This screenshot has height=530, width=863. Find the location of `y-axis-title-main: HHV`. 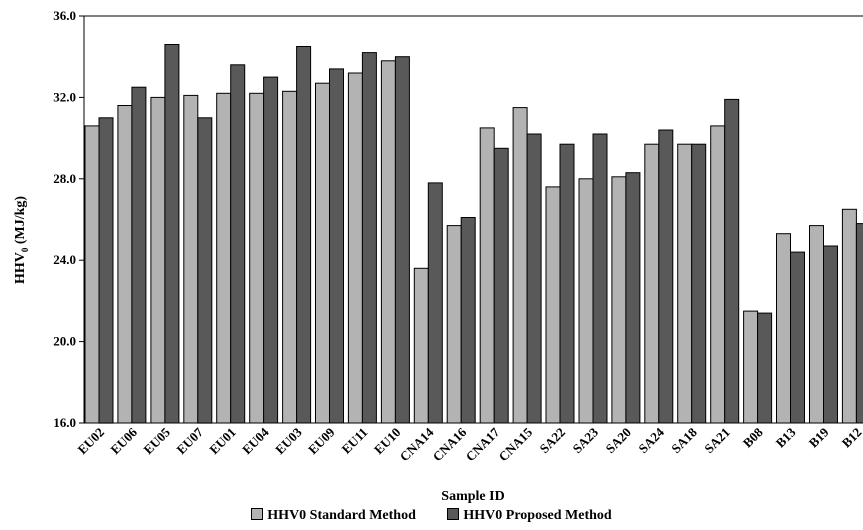

y-axis-title-main: HHV is located at coordinates (20, 268).